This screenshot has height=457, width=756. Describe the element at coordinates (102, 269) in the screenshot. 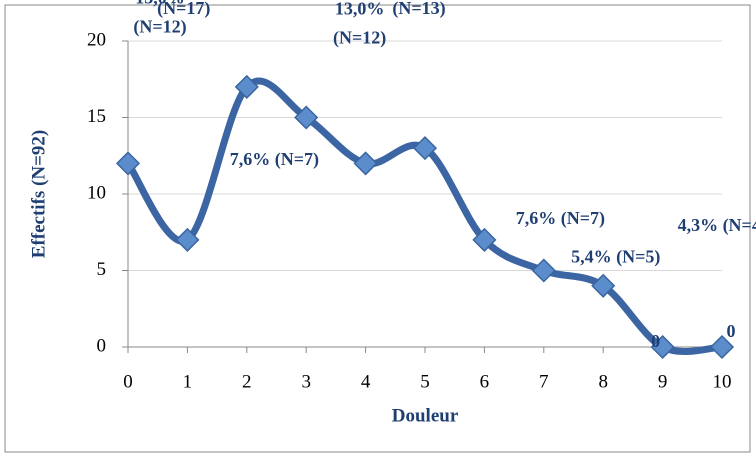

I see `y-tick-label: 5` at that location.